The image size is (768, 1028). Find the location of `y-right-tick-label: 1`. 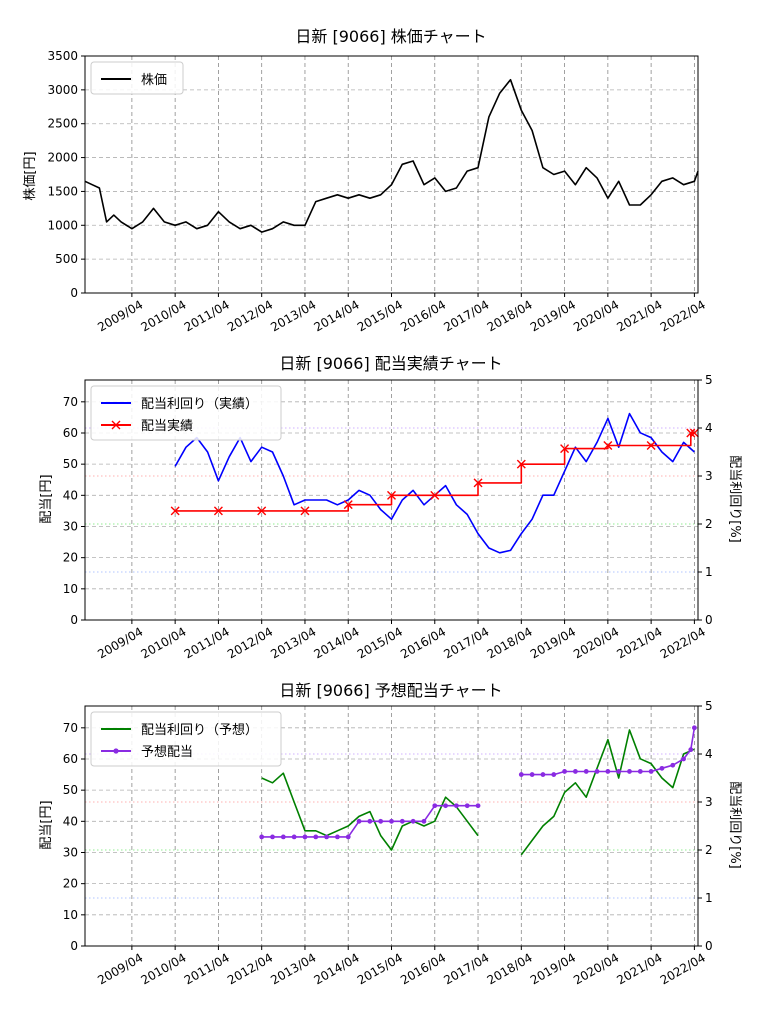

y-right-tick-label: 1 is located at coordinates (709, 572).